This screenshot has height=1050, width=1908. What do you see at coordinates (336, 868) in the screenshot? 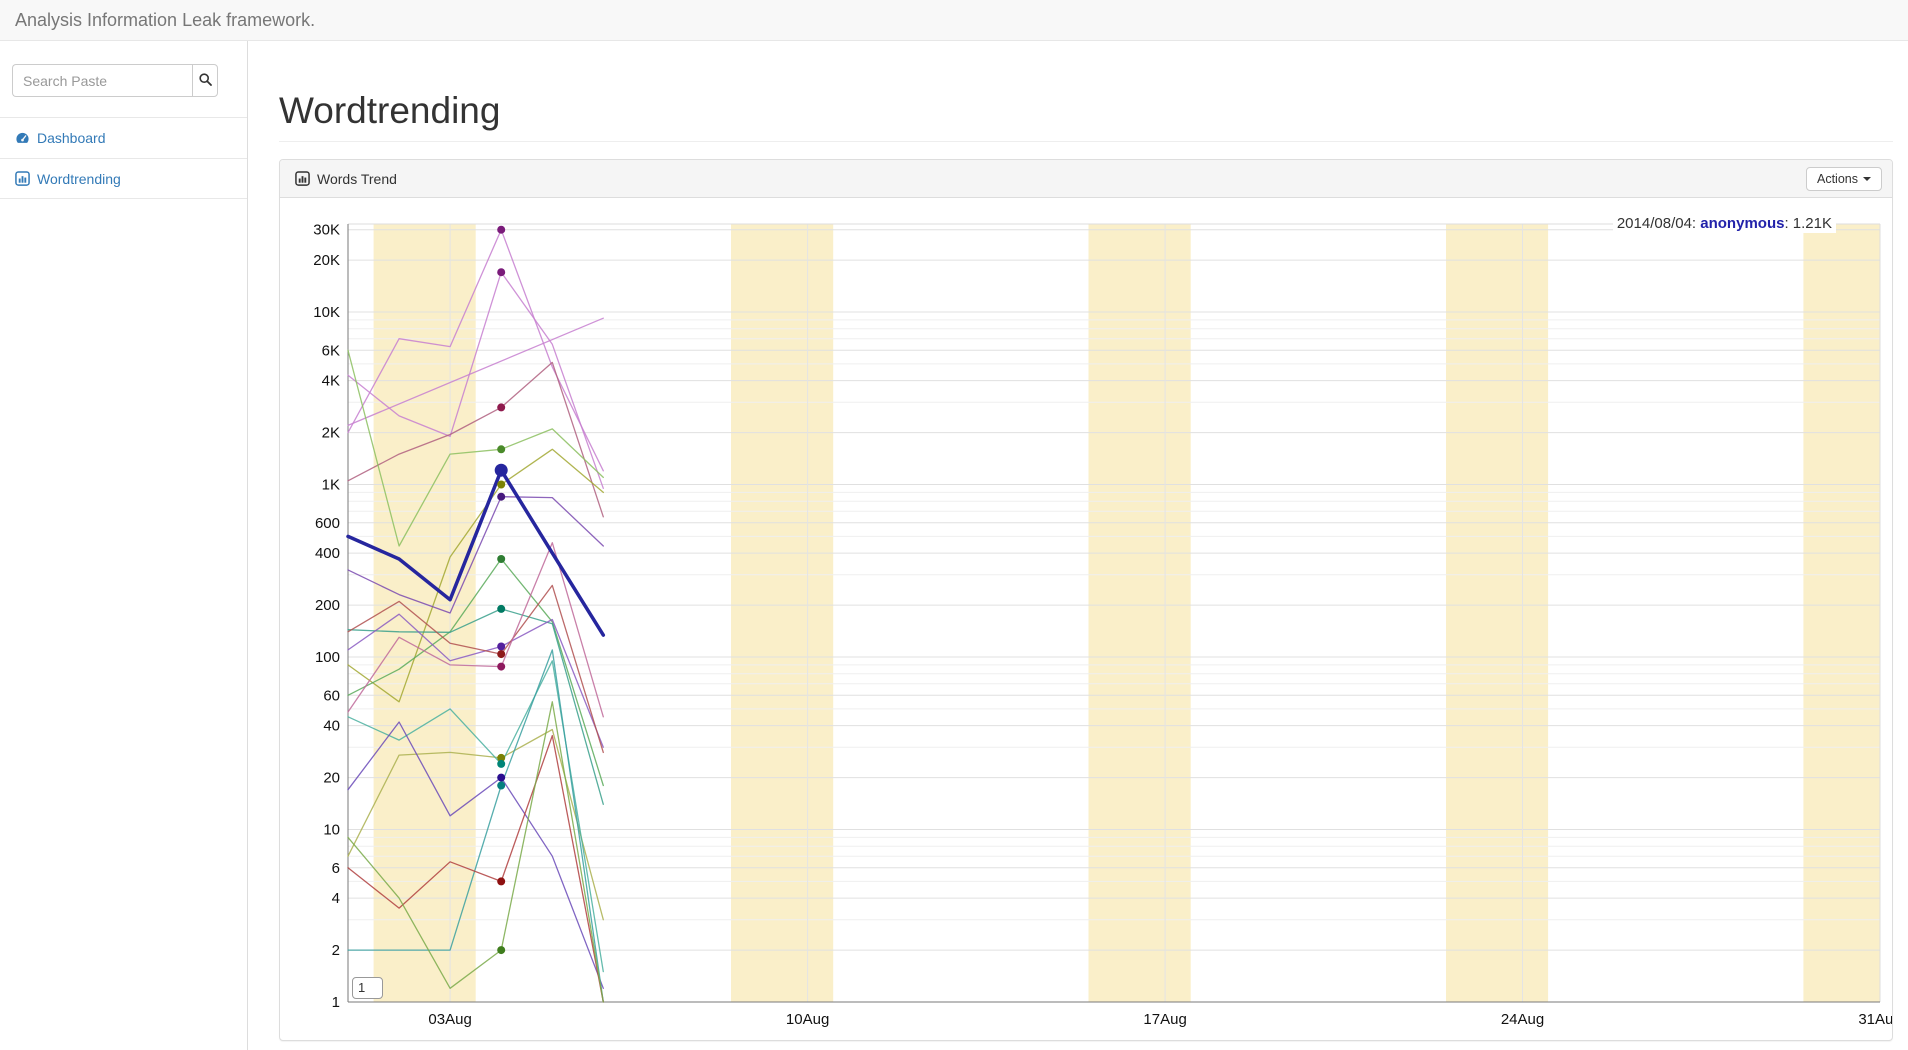
I see `y-tick-label: 6` at bounding box center [336, 868].